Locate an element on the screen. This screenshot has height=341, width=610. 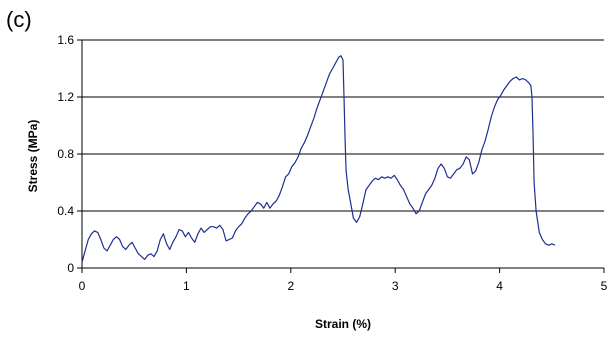
x-axis-title: Strain (%) is located at coordinates (343, 324).